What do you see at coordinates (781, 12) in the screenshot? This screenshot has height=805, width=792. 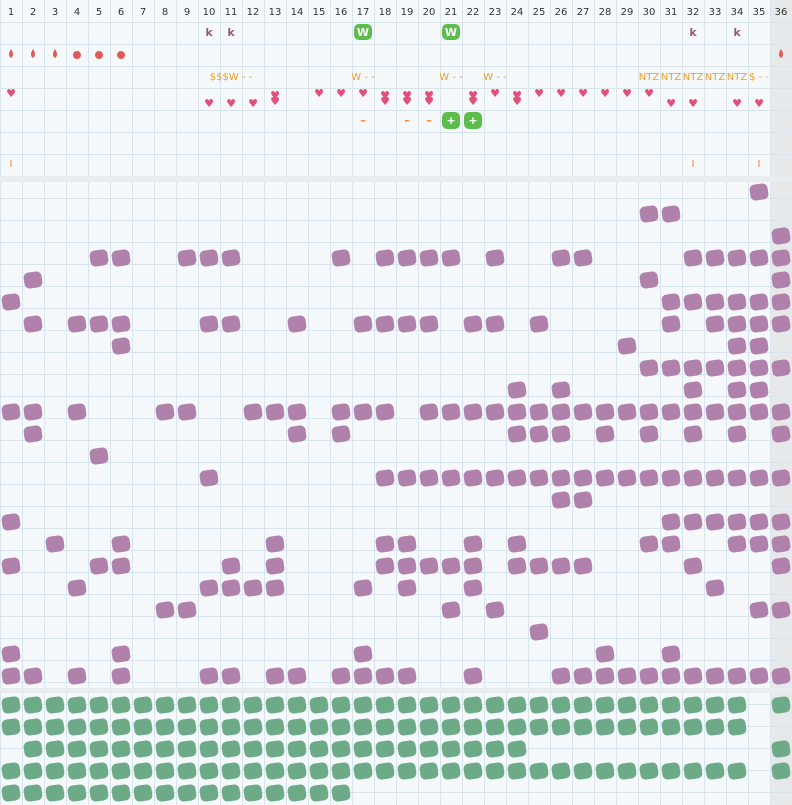 I see `column-number: 36` at bounding box center [781, 12].